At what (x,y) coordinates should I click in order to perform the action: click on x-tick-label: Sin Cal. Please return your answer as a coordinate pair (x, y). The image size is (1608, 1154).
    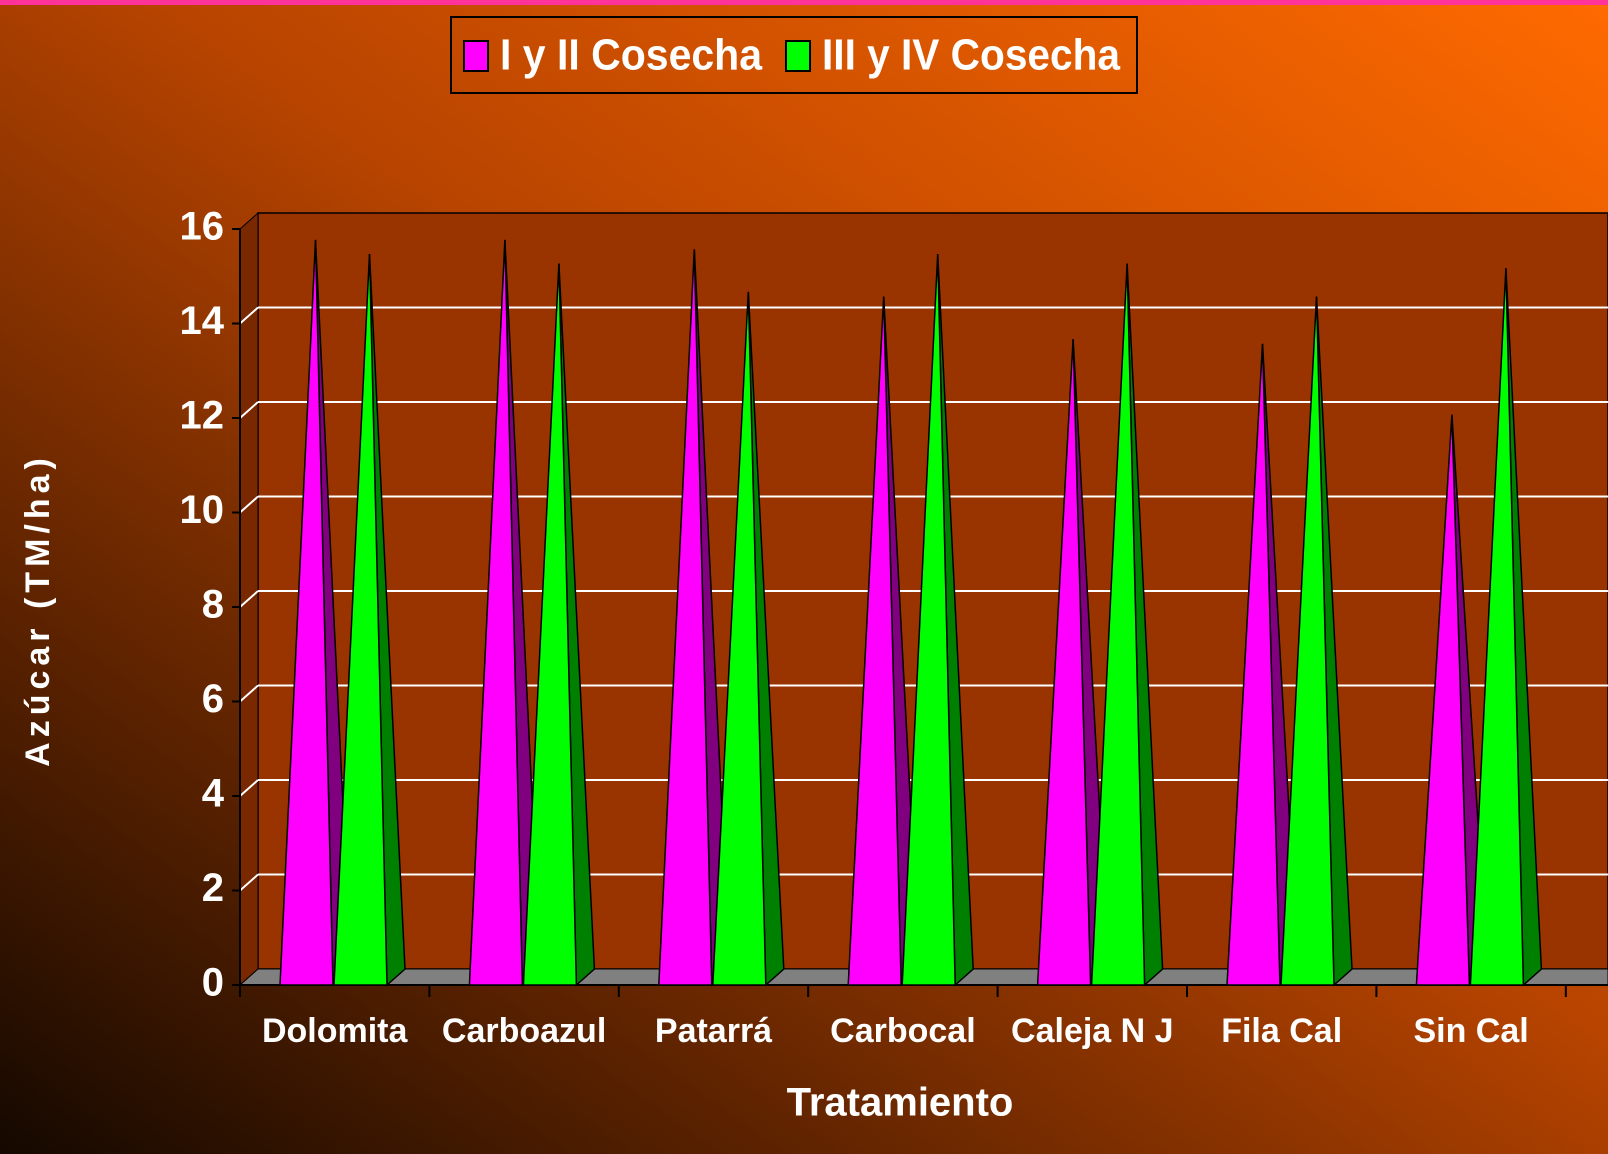
    Looking at the image, I should click on (1470, 1031).